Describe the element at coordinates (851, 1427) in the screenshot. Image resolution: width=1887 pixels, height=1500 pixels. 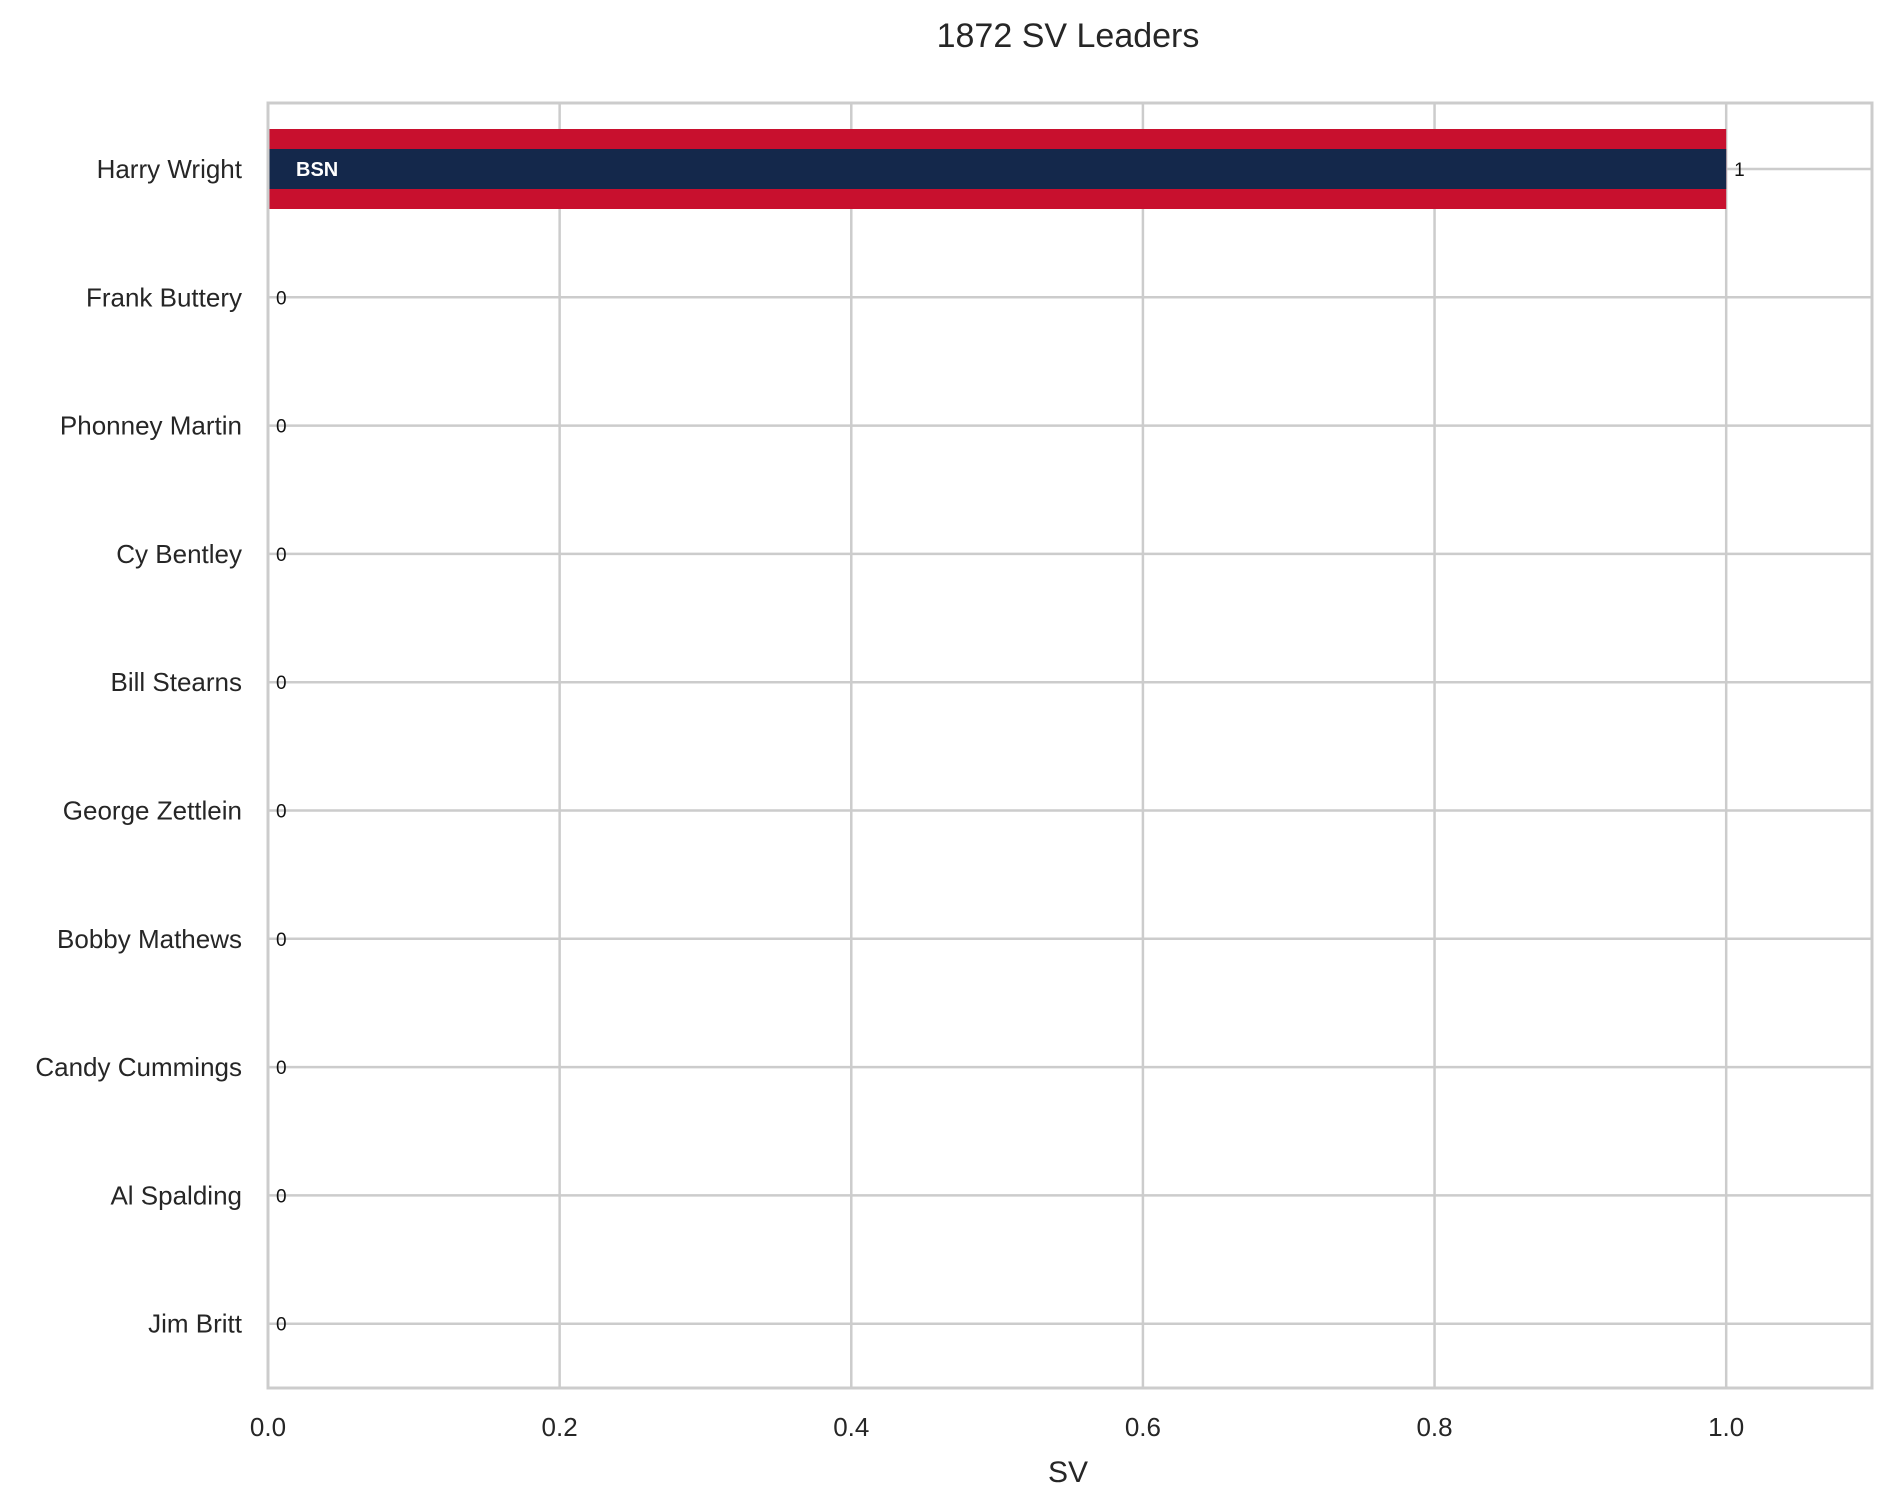
I see `x-tick-label: 0.4` at that location.